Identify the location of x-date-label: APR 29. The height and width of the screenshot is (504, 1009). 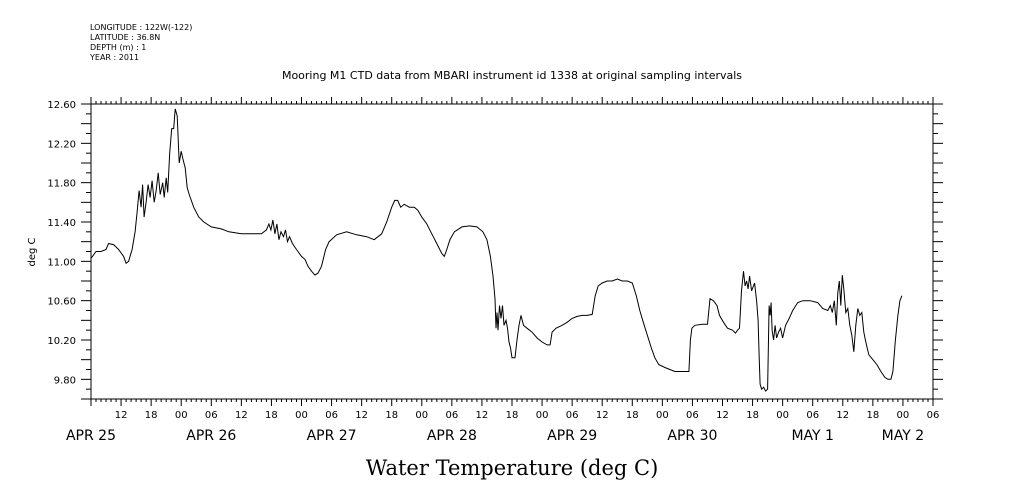
(572, 436).